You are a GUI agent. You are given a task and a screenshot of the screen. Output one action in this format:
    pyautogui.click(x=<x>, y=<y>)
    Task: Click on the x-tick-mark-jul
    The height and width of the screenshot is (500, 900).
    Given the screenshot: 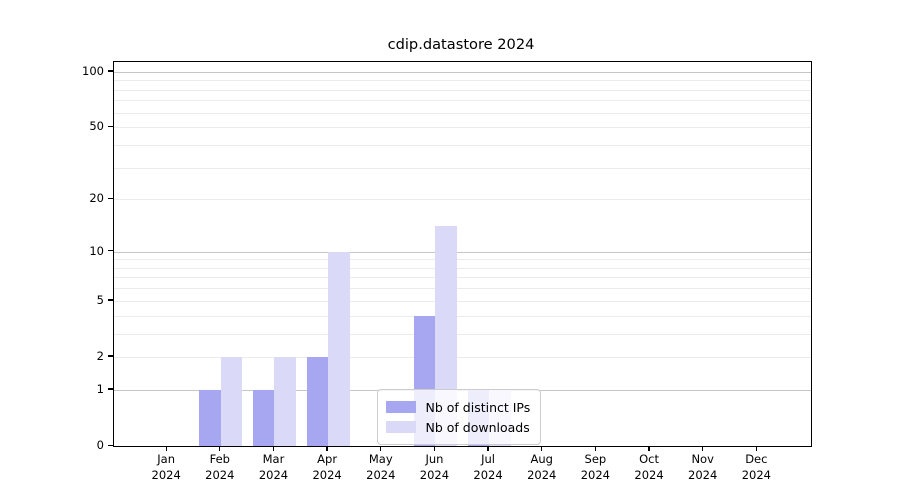 What is the action you would take?
    pyautogui.click(x=488, y=448)
    